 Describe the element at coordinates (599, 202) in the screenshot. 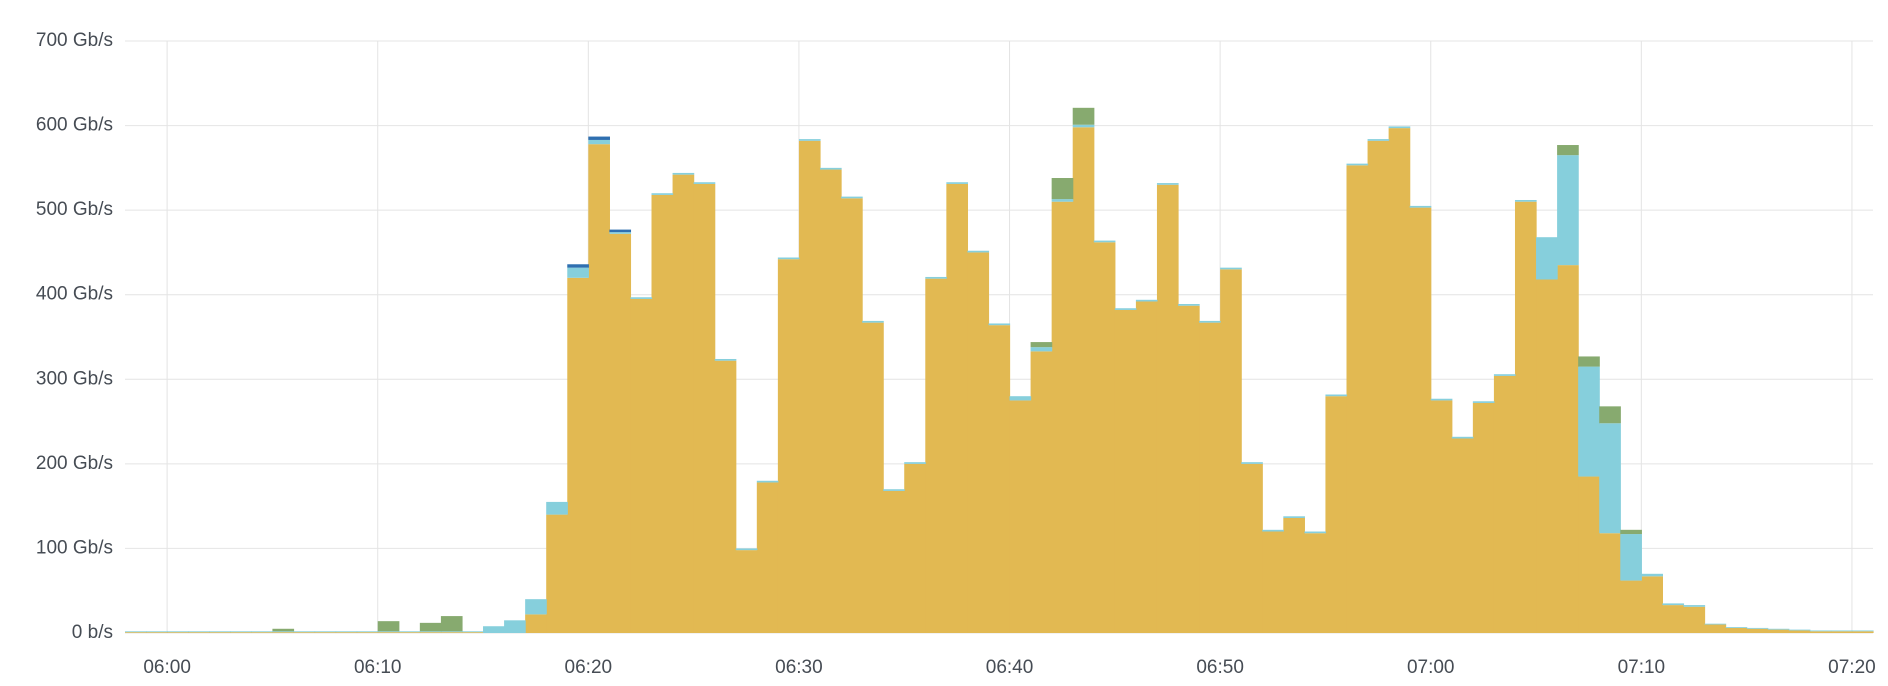

I see `series` at that location.